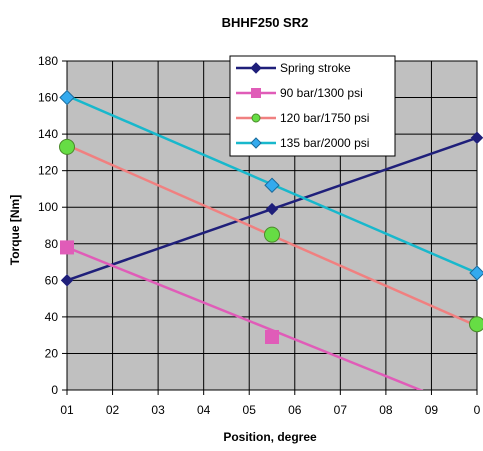 This screenshot has width=483, height=451. What do you see at coordinates (386, 410) in the screenshot?
I see `x-tick-label: 08` at bounding box center [386, 410].